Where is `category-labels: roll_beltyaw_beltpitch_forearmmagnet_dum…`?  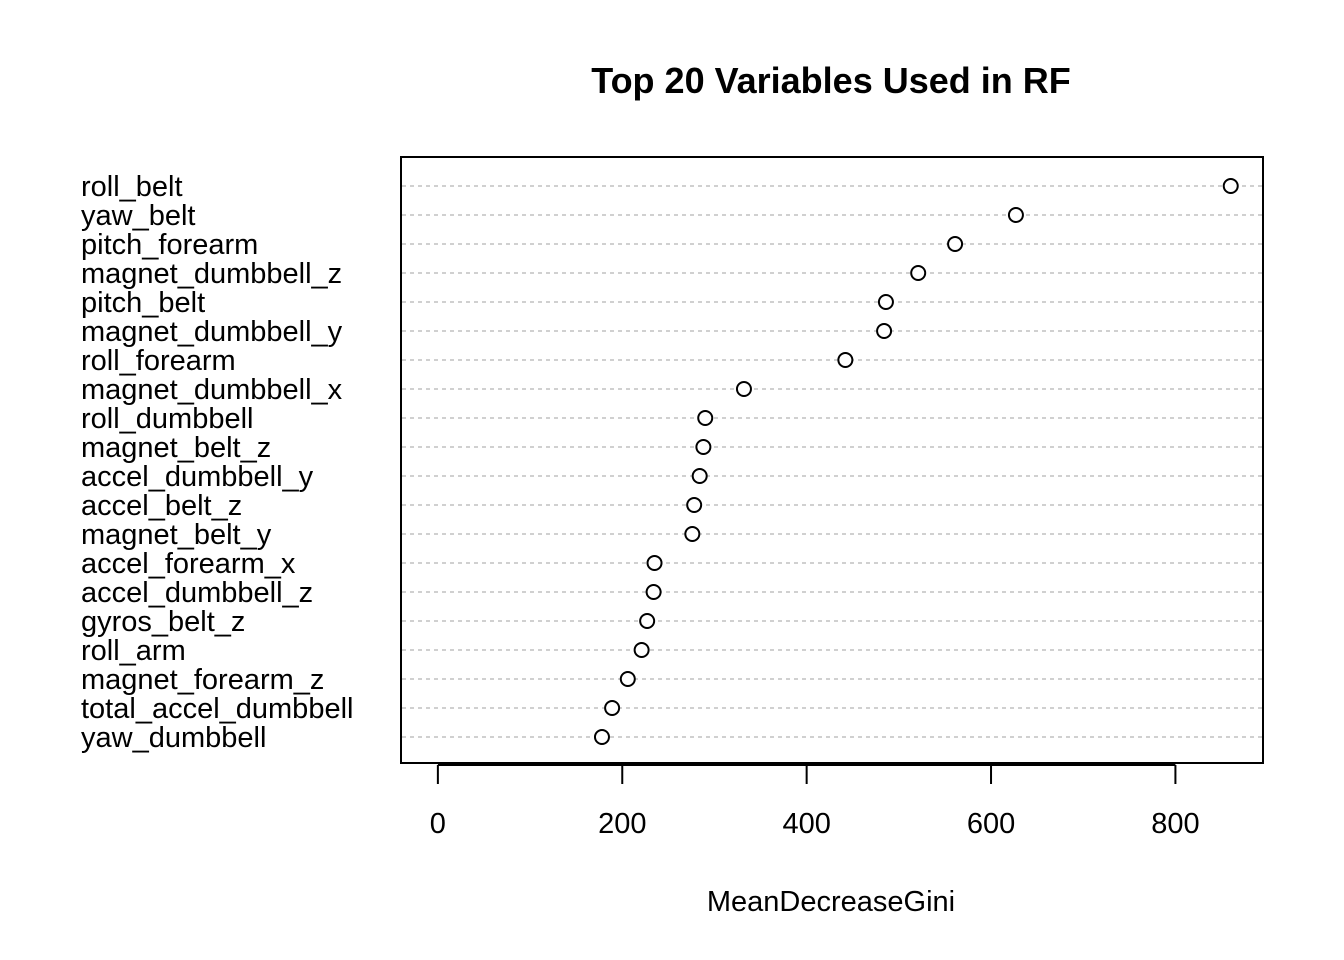 category-labels: roll_beltyaw_beltpitch_forearmmagnet_dum… is located at coordinates (217, 462).